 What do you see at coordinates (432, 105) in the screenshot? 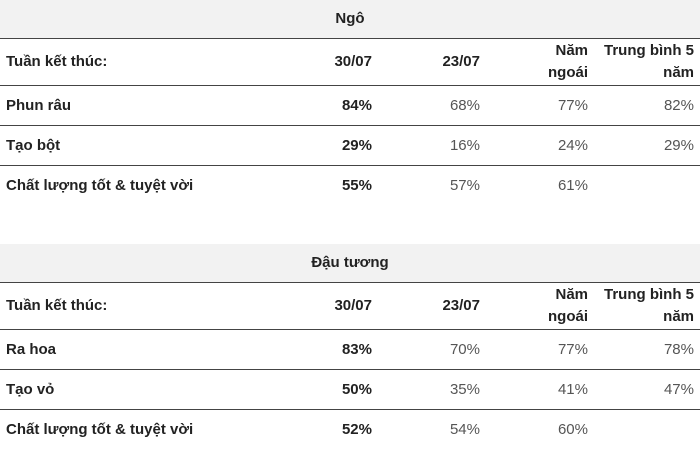
I see `value-cell: 68%` at bounding box center [432, 105].